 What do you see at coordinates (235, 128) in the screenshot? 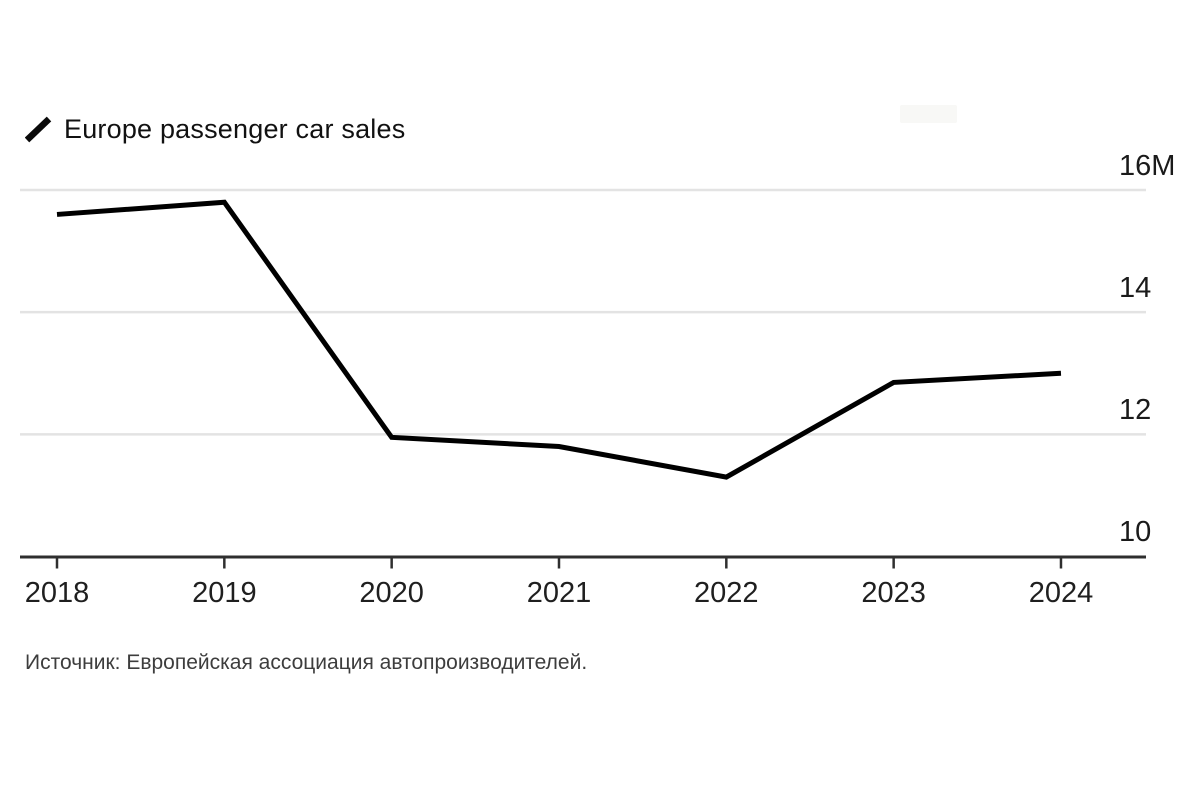
I see `legend-label: Europe passenger car sales` at bounding box center [235, 128].